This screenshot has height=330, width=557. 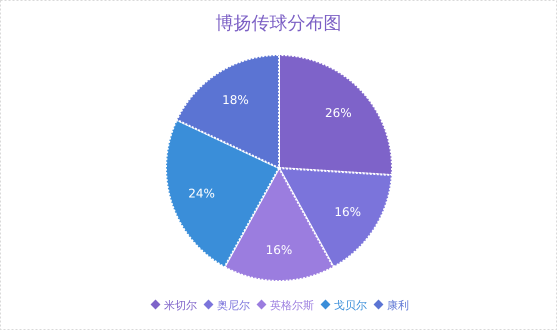 I want to click on data-label: 26%, so click(x=338, y=113).